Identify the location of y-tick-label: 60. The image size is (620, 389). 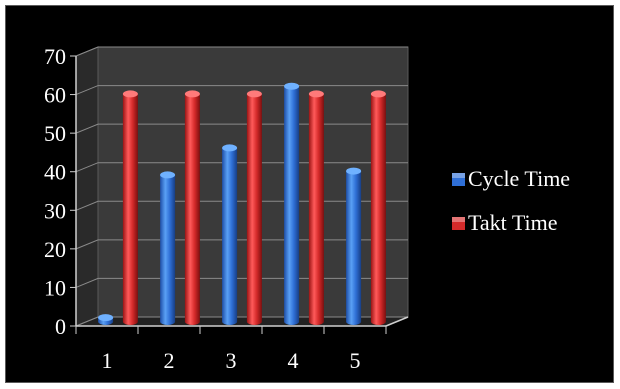
(55, 95).